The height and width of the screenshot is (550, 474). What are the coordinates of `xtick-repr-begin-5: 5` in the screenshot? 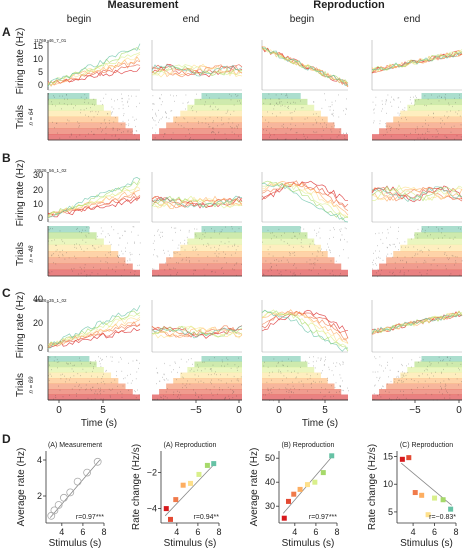 It's located at (325, 410).